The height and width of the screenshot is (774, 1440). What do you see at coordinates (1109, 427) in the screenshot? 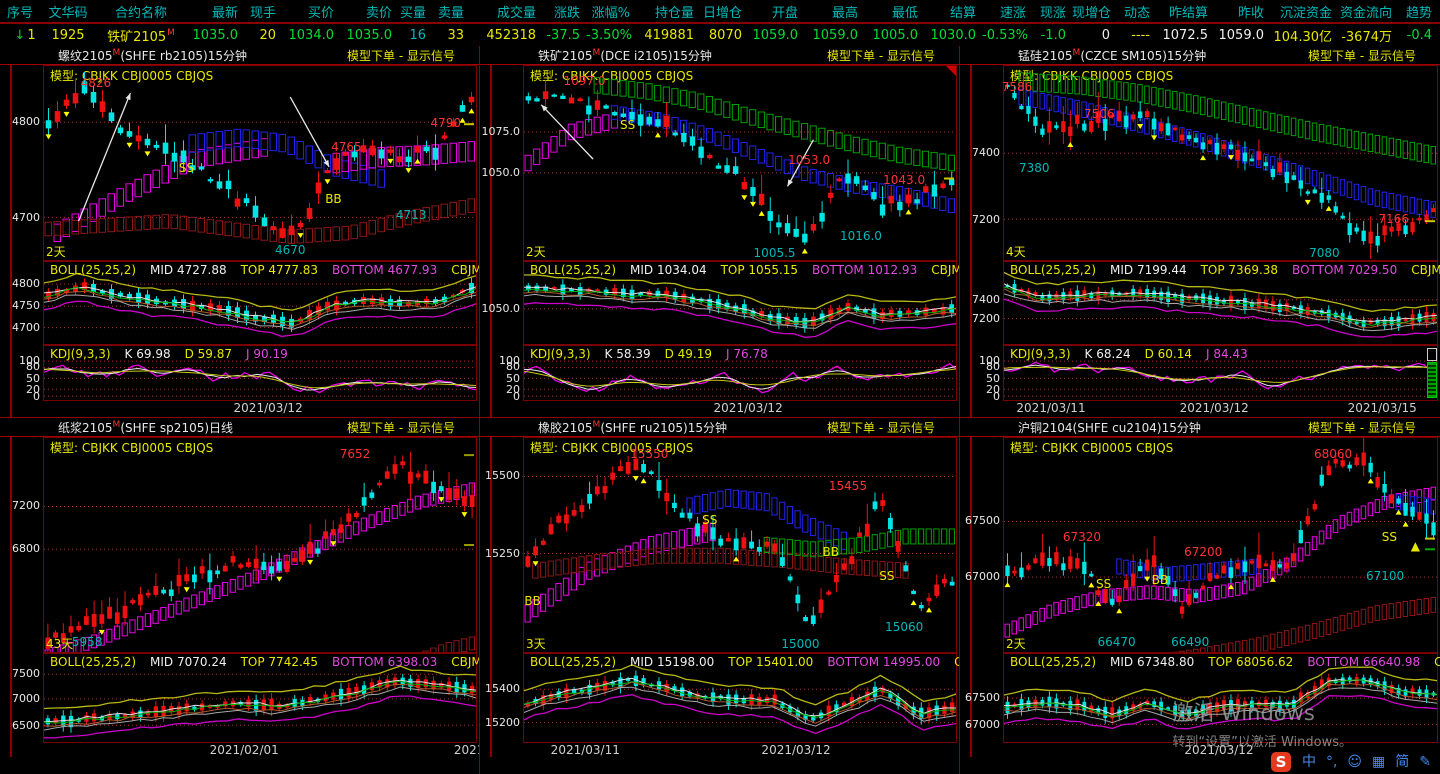
I see `panel-title: 沪铜2104(SHFE cu2104)15分钟` at bounding box center [1109, 427].